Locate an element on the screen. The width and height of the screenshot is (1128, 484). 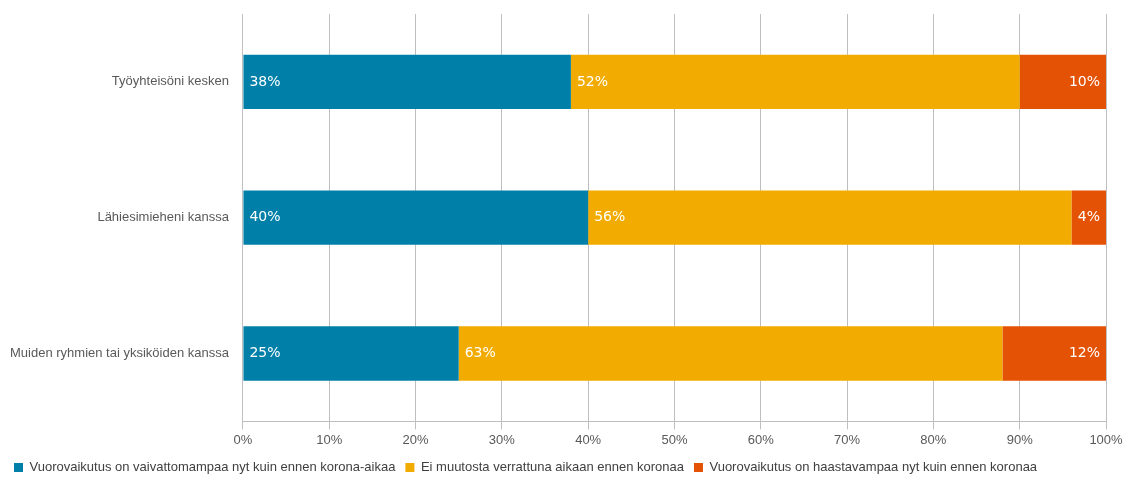
data-label: 4% is located at coordinates (1088, 216).